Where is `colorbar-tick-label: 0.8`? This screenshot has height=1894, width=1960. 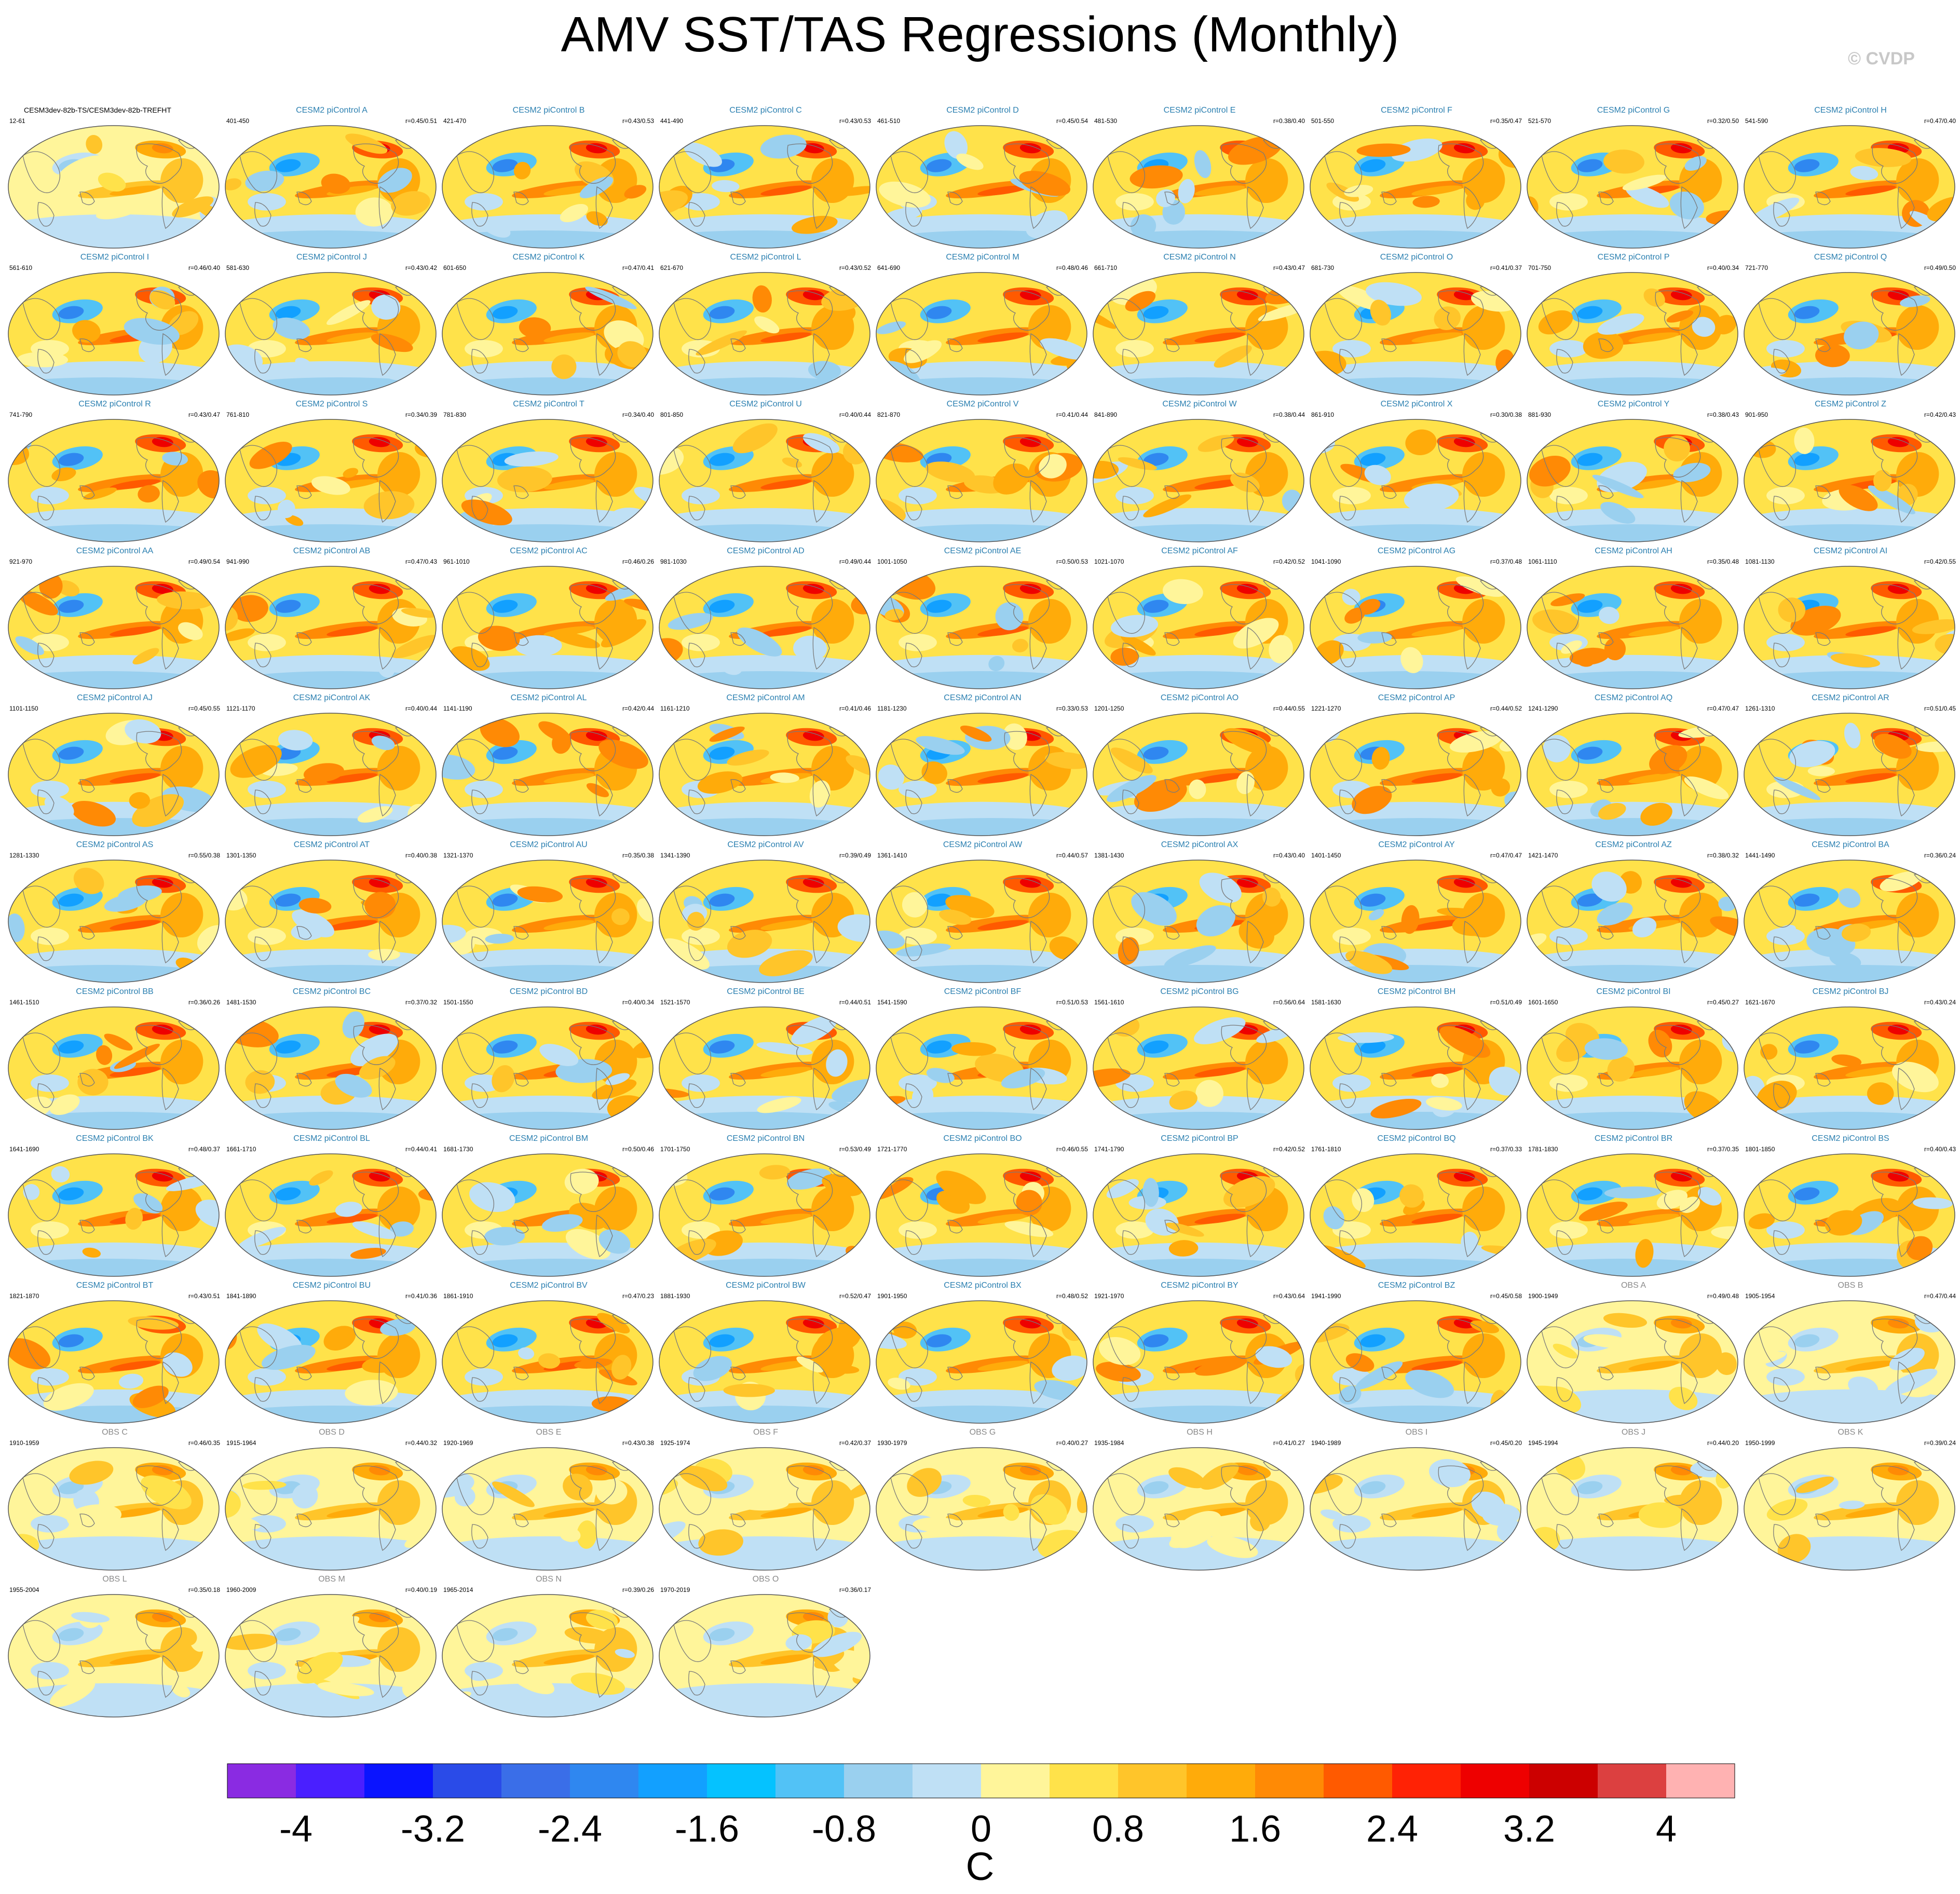
colorbar-tick-label: 0.8 is located at coordinates (1118, 1829).